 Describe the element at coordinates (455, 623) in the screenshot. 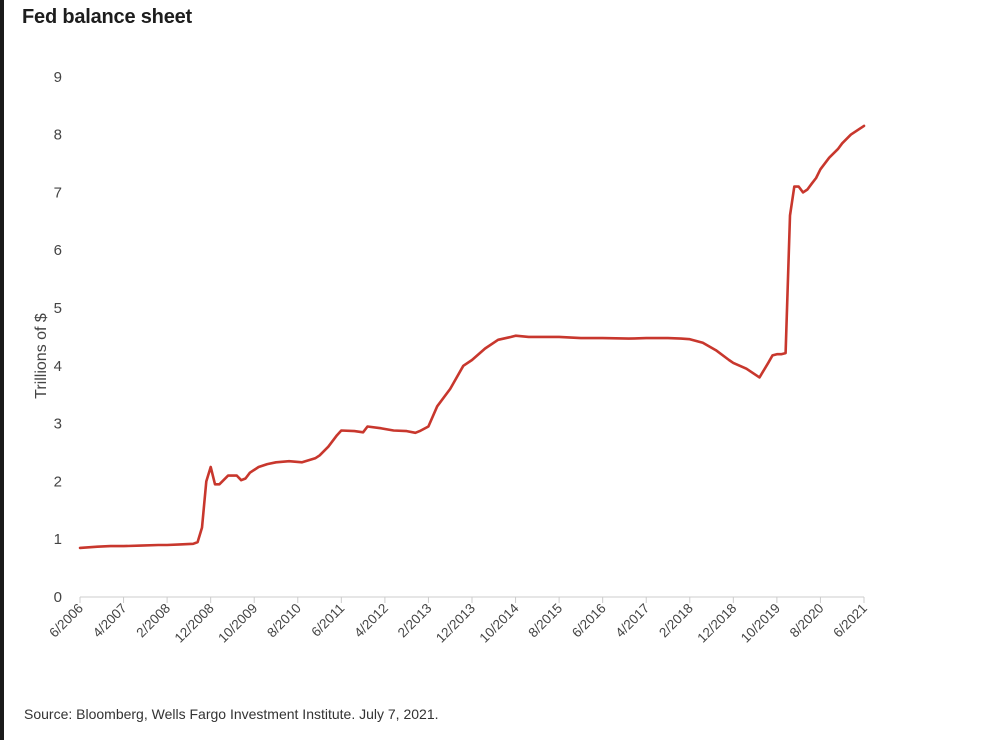

I see `x-tick-label: 12/2013` at that location.